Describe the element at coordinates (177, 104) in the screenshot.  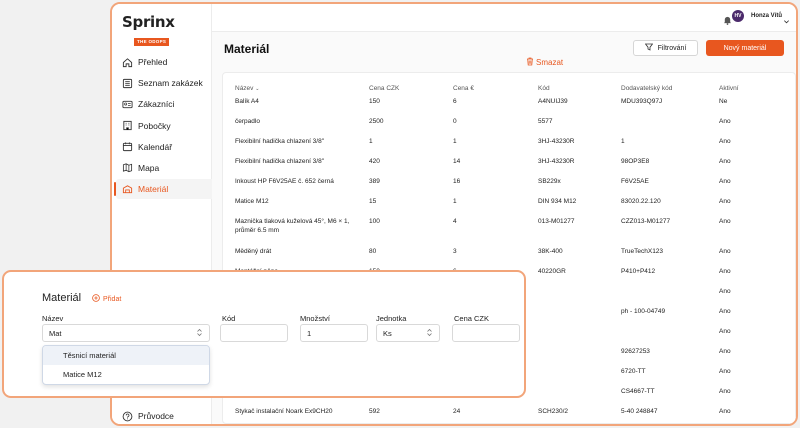
I see `sidebar-item-zakaznici: Zákazníci` at that location.